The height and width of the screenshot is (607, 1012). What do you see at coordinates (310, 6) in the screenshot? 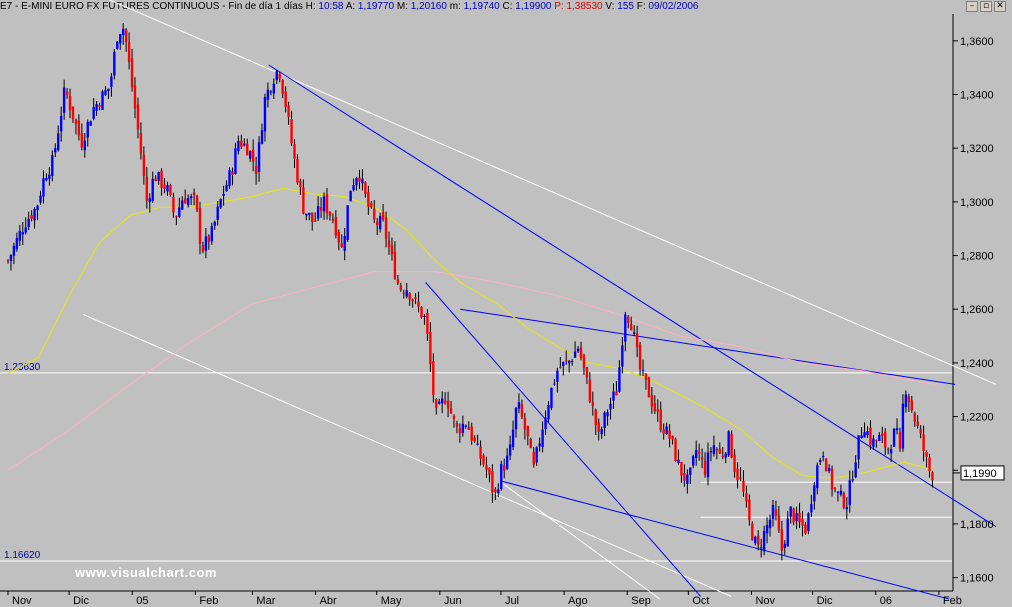
I see `h-label: H:` at bounding box center [310, 6].